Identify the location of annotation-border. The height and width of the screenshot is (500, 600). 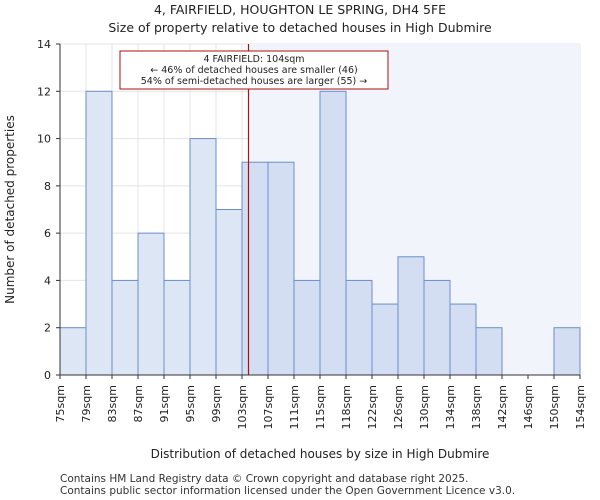
(254, 70).